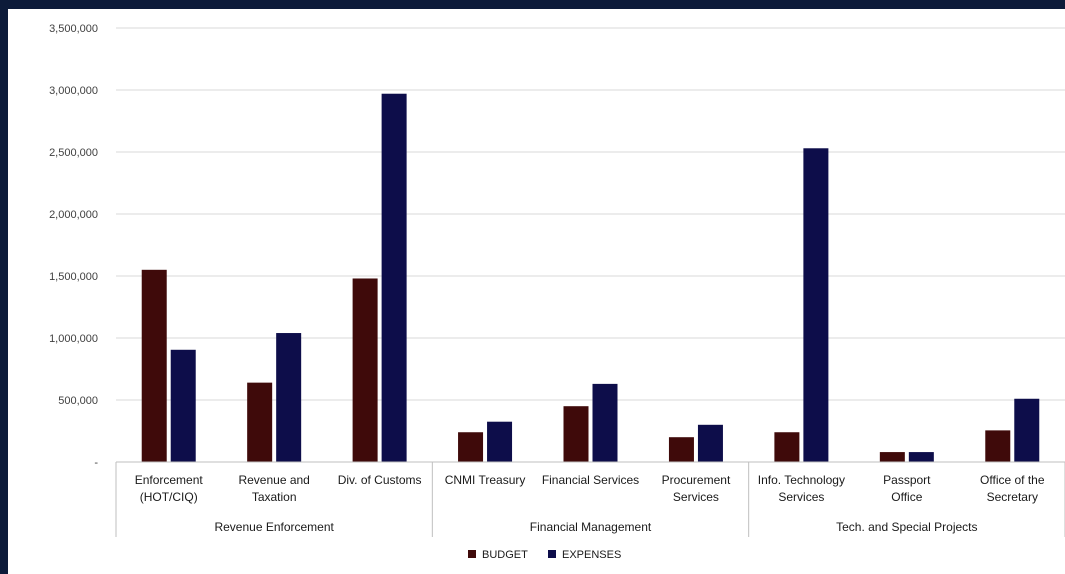 The image size is (1065, 574). I want to click on legend-label-budget: BUDGET, so click(505, 555).